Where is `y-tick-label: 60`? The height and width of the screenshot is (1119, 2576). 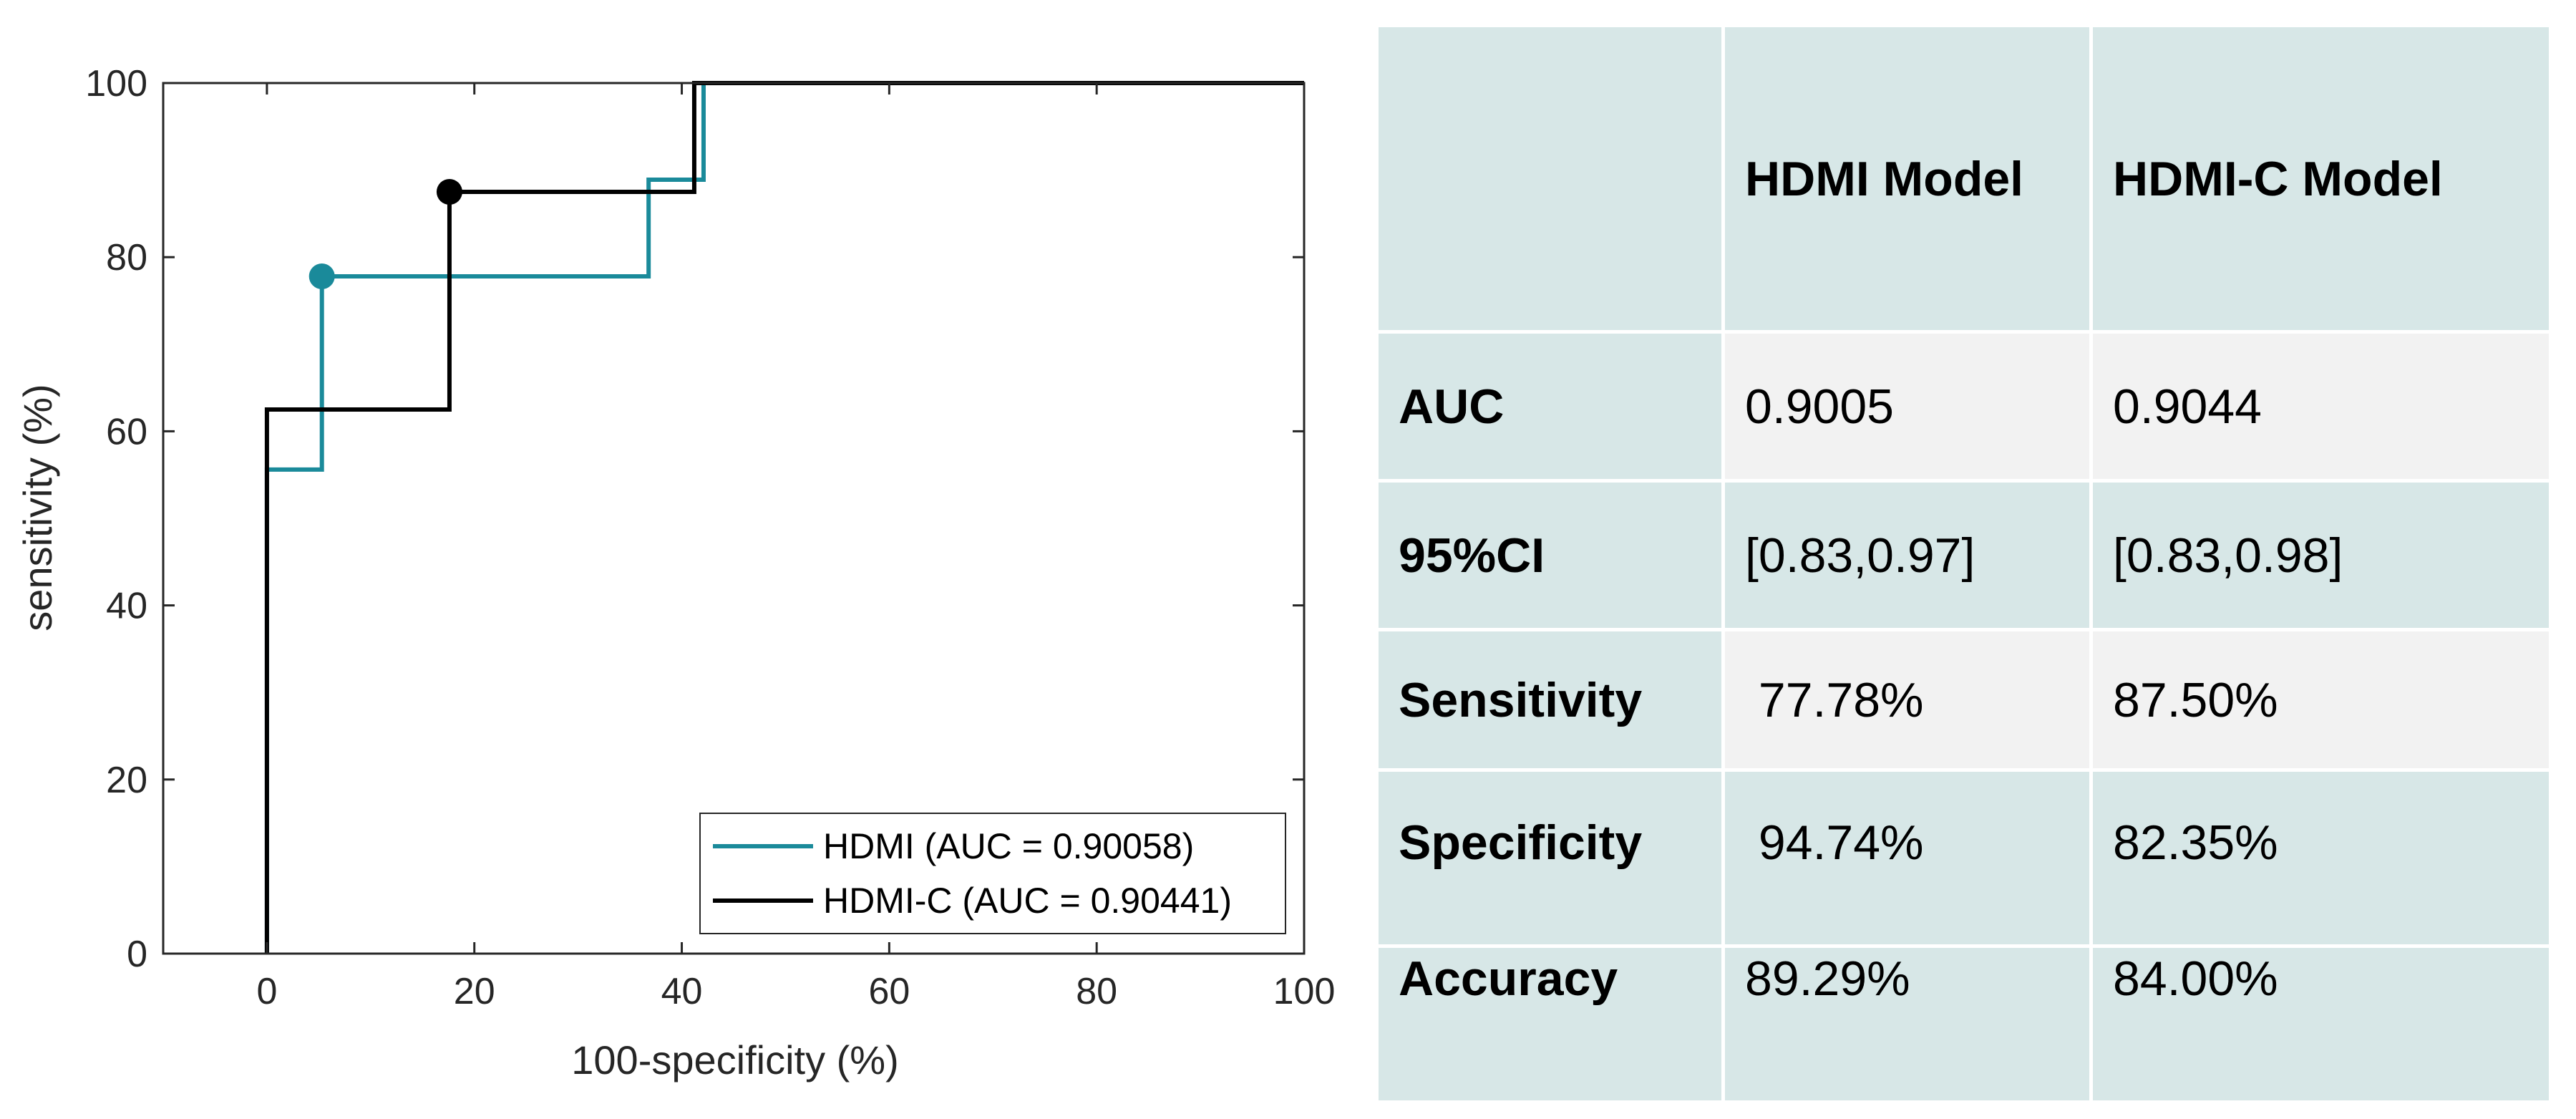 y-tick-label: 60 is located at coordinates (126, 431).